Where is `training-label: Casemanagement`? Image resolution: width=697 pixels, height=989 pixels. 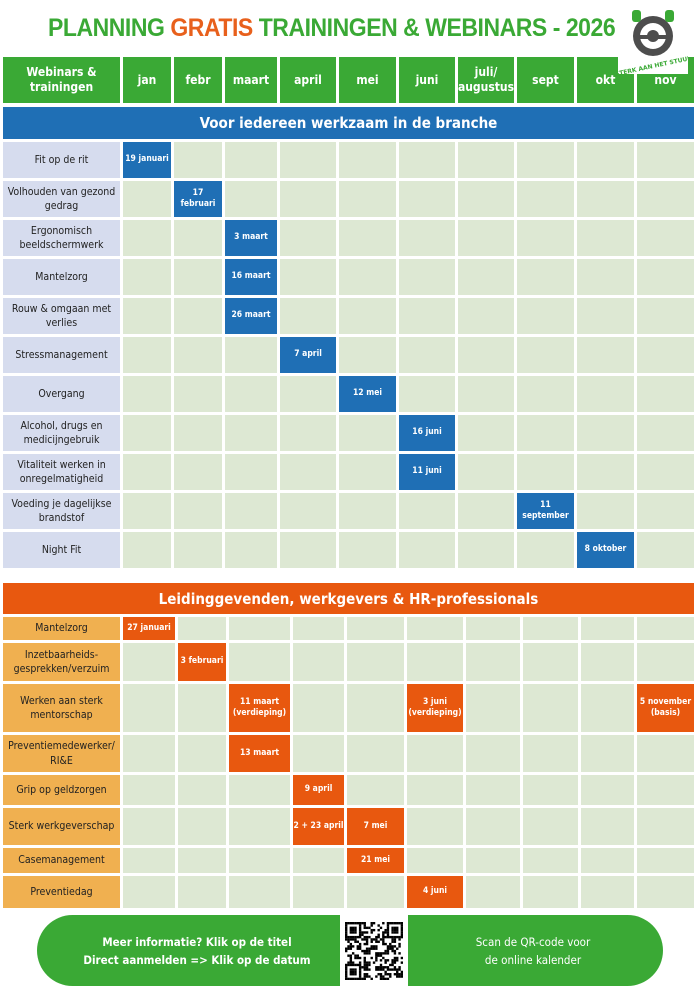 training-label: Casemanagement is located at coordinates (61, 860).